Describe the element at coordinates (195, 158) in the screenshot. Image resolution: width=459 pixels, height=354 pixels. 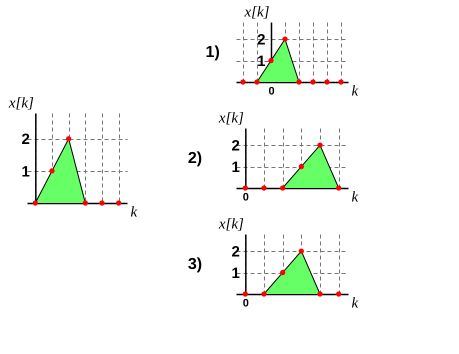
I see `text: 2)` at that location.